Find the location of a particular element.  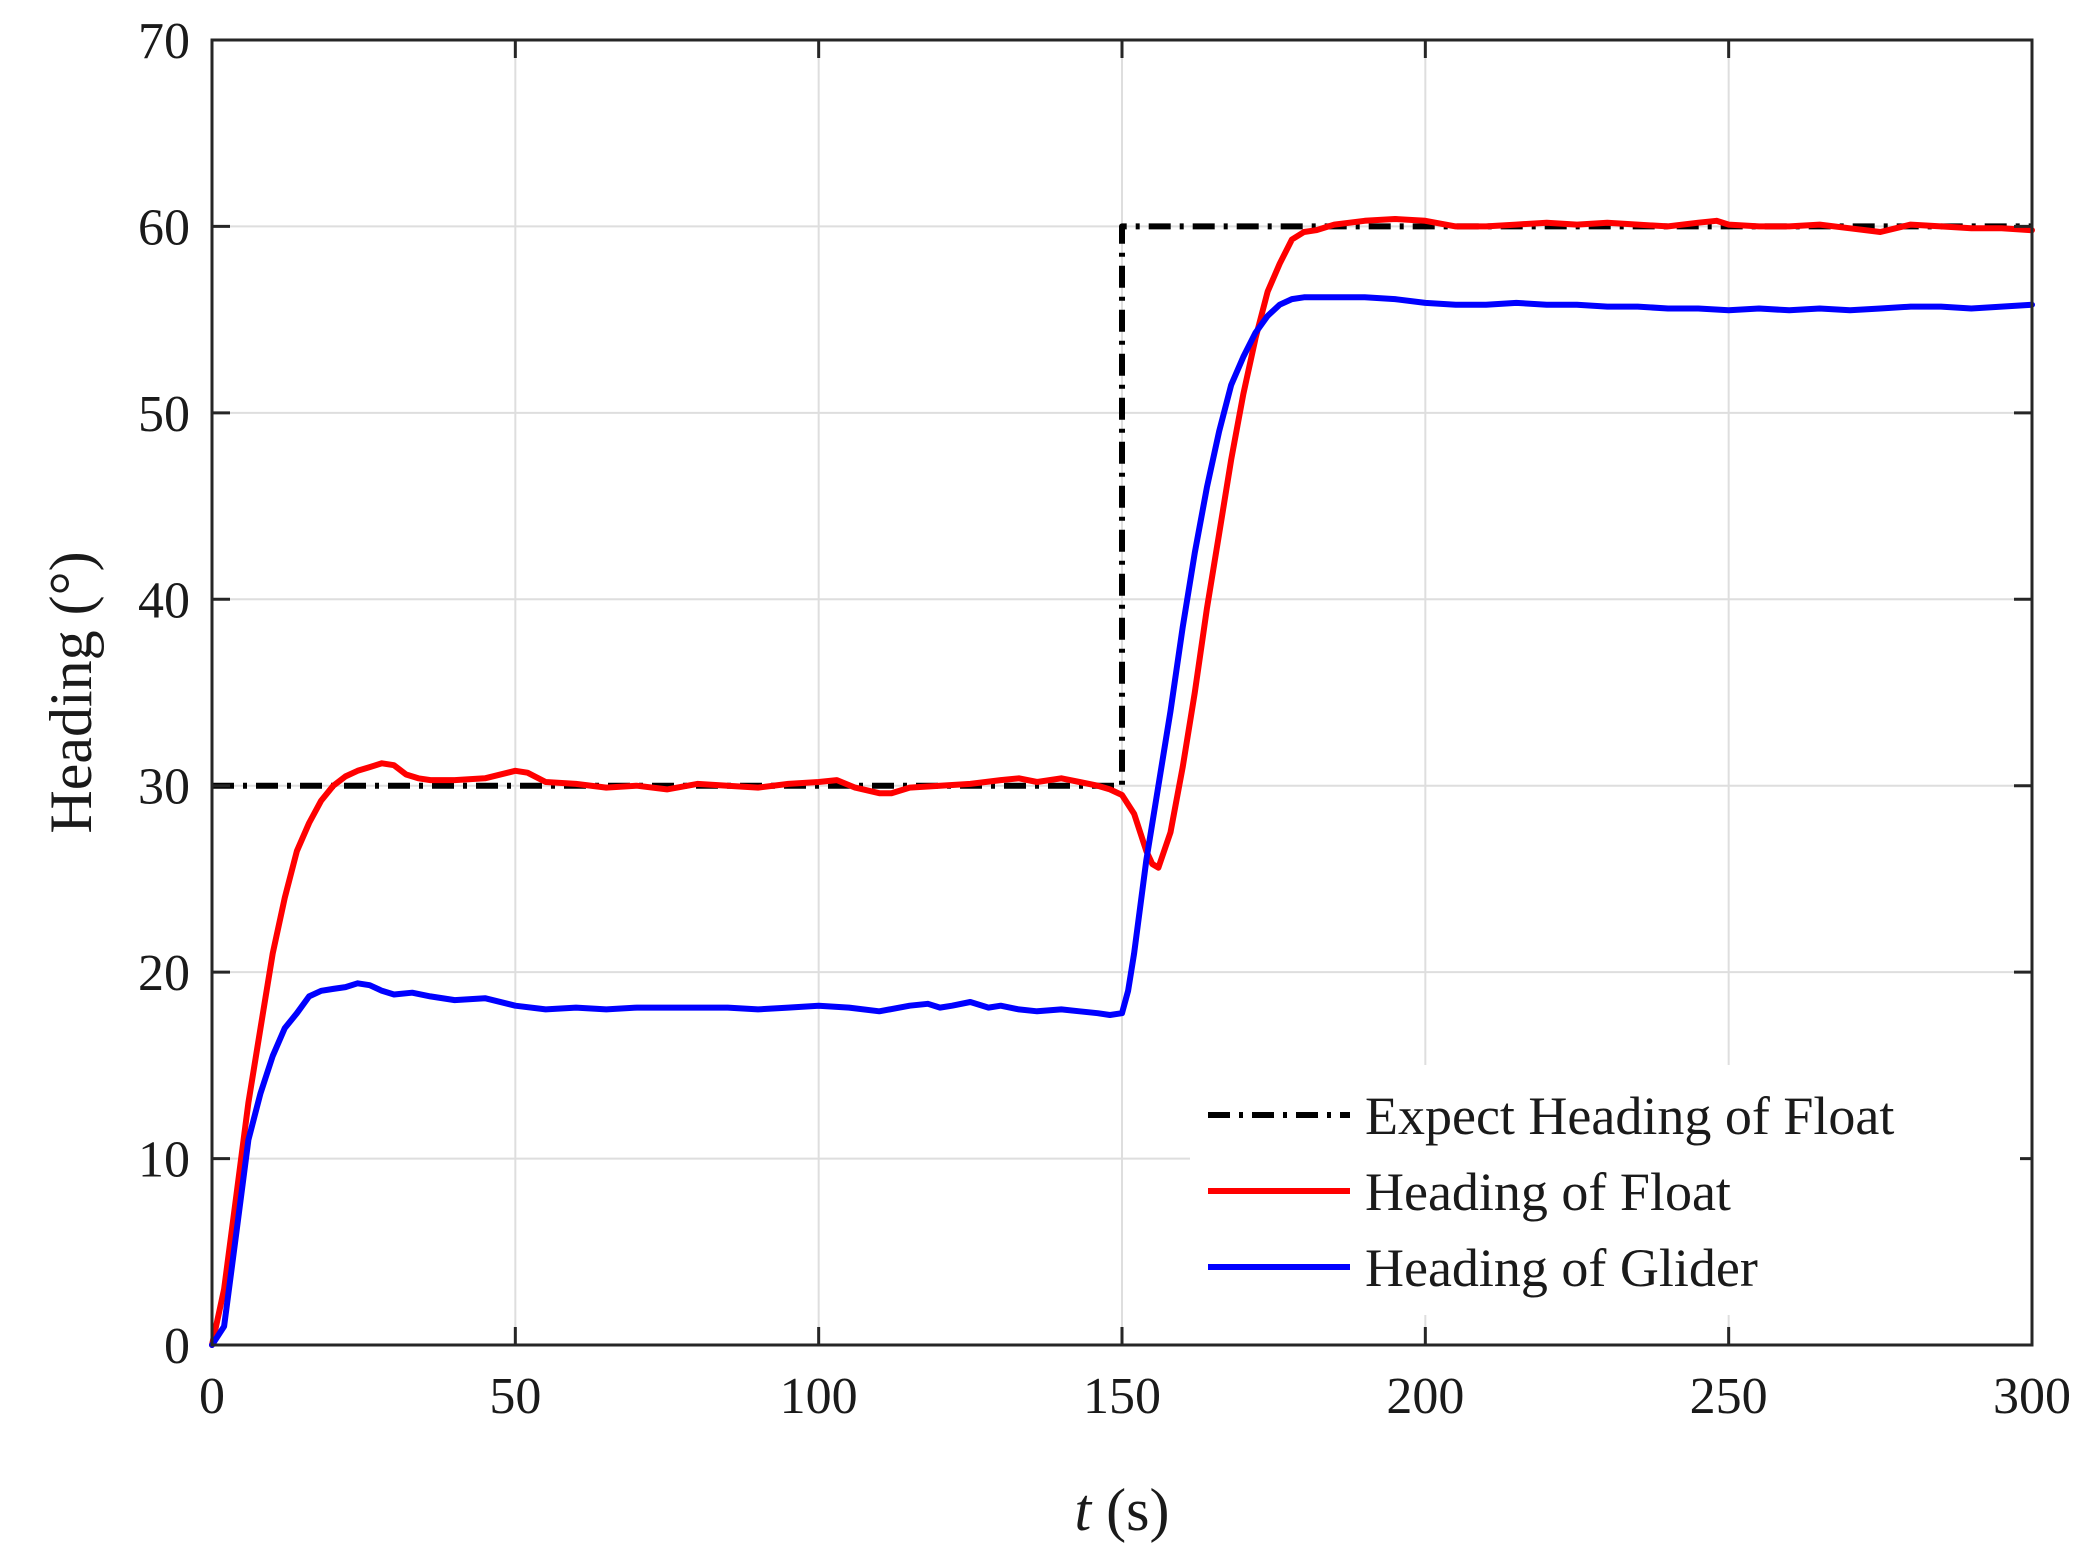

y-tick-label: 50 is located at coordinates (164, 414).